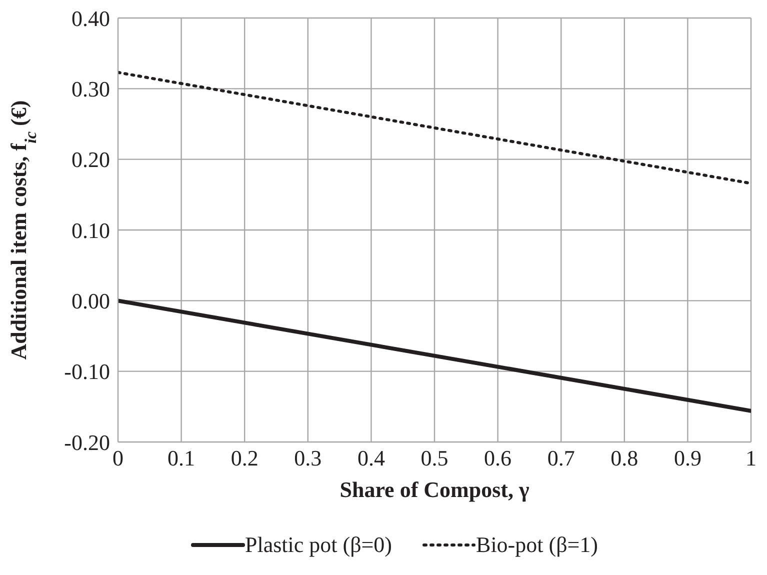 The width and height of the screenshot is (767, 575). Describe the element at coordinates (182, 458) in the screenshot. I see `x-tick-label: 0.1` at that location.